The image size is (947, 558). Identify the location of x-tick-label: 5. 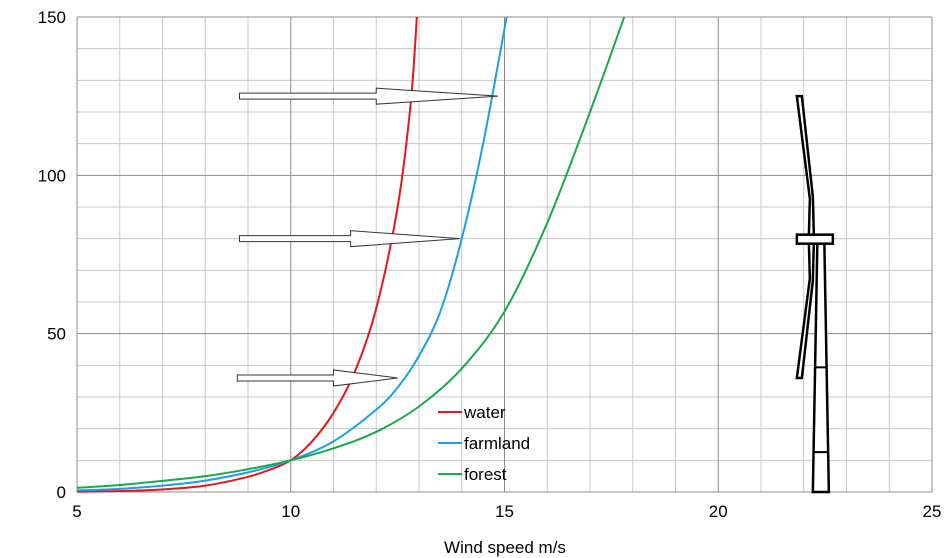
(76, 511).